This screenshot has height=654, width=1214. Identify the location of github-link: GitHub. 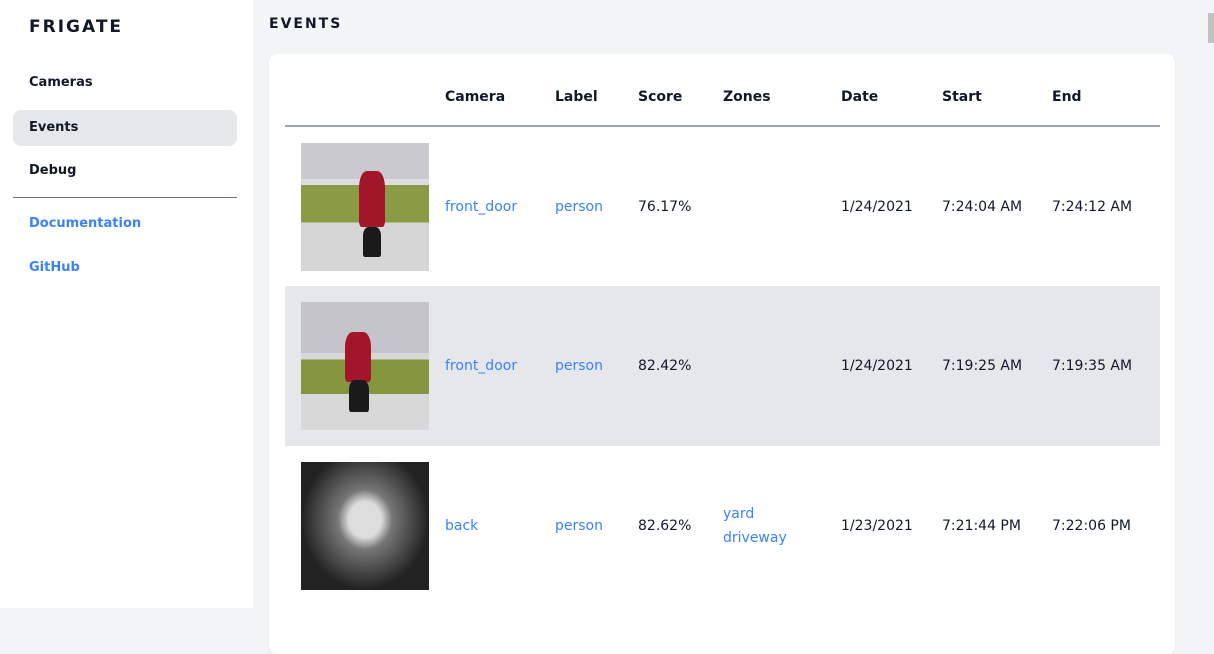
(54, 267).